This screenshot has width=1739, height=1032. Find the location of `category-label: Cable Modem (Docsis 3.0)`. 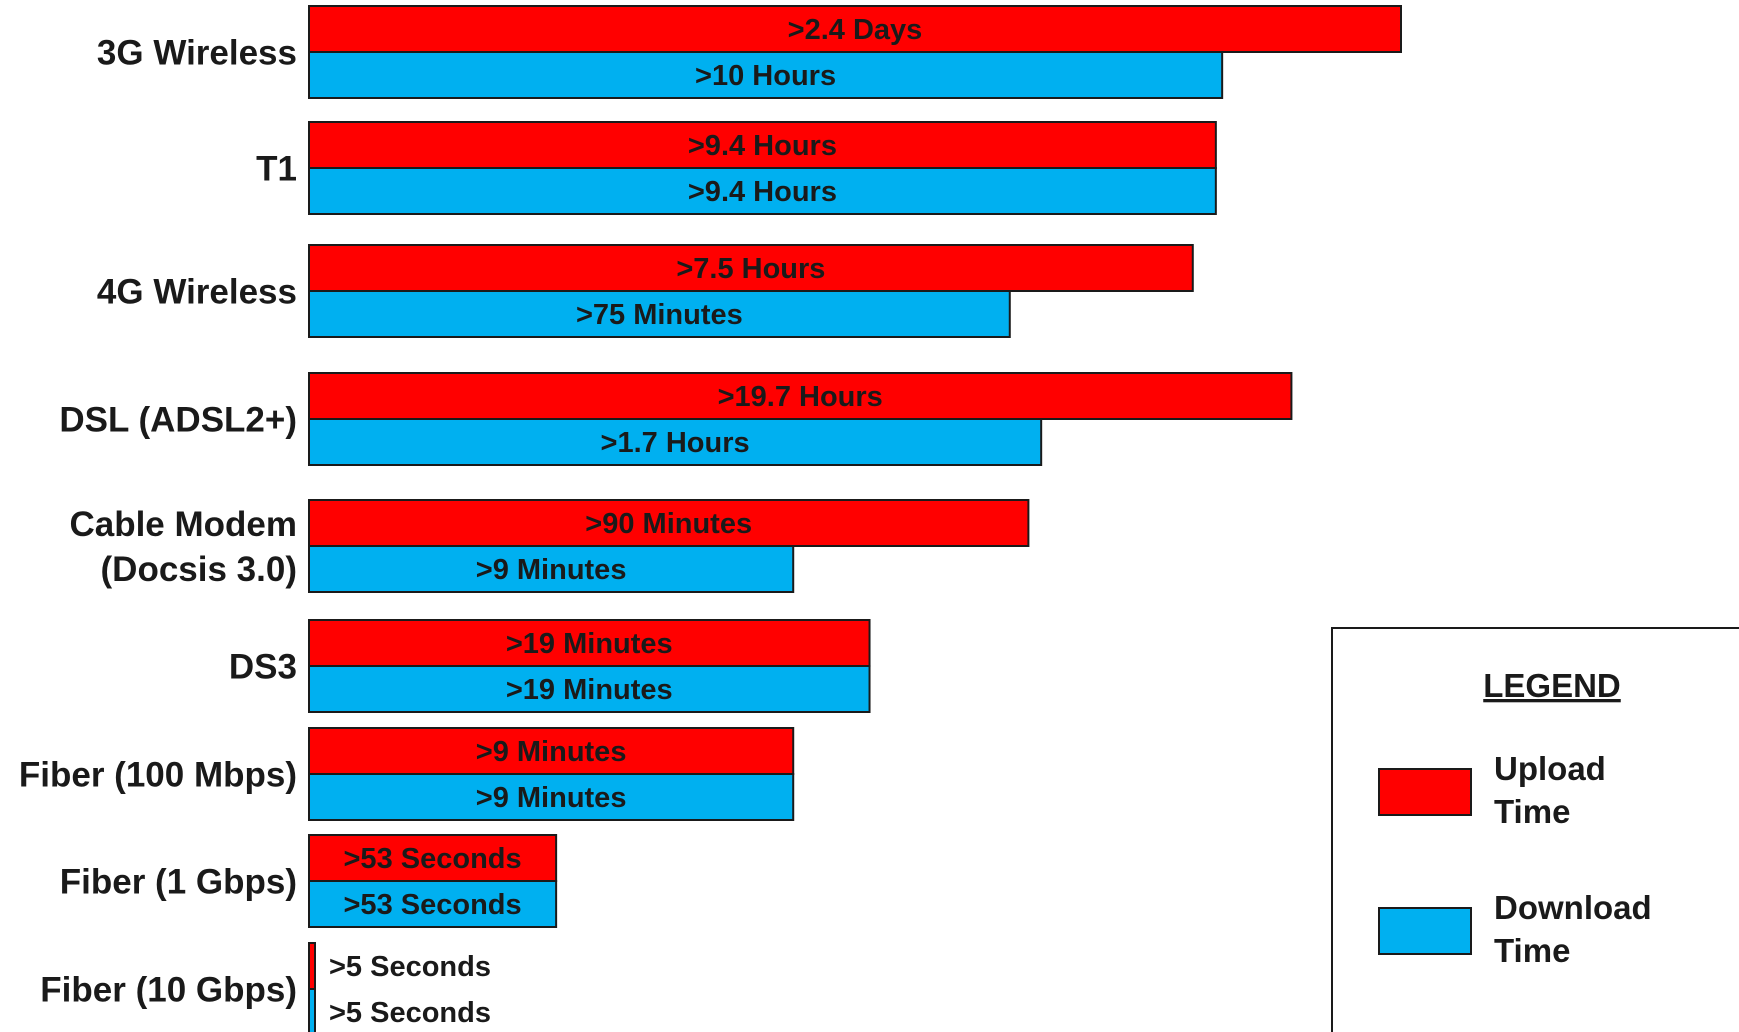

category-label: Cable Modem (Docsis 3.0) is located at coordinates (183, 547).